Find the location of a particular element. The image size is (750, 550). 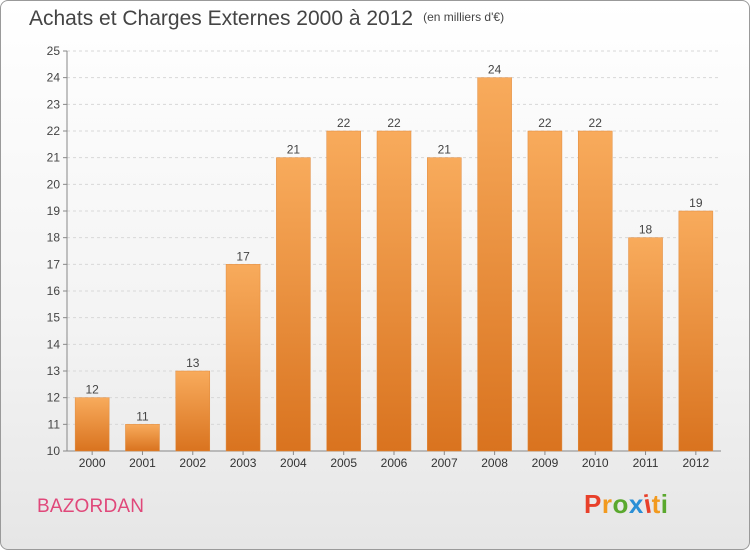

y-tick-label: 16 is located at coordinates (54, 291).